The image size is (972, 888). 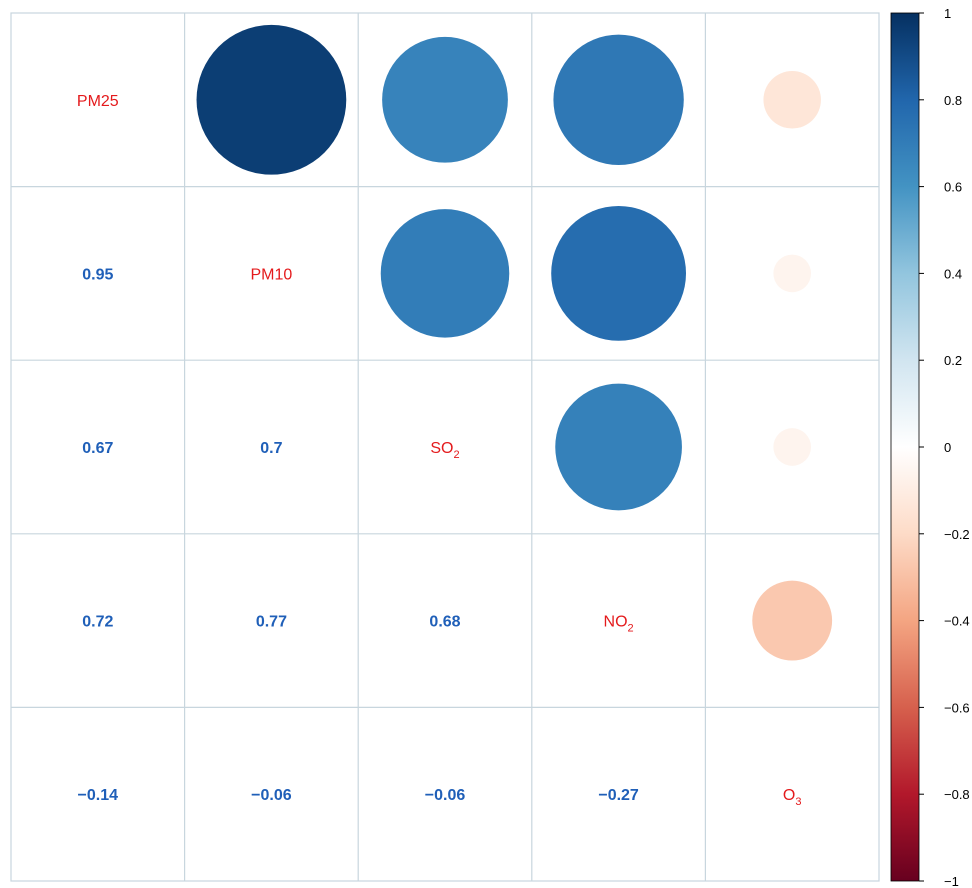 What do you see at coordinates (618, 99) in the screenshot?
I see `corr-circle-pm25-no2` at bounding box center [618, 99].